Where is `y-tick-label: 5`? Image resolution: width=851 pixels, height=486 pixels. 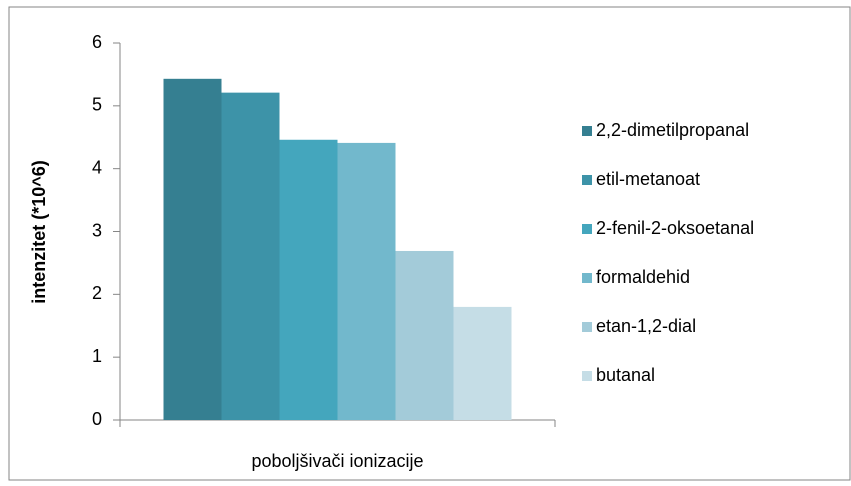
y-tick-label: 5 is located at coordinates (97, 105).